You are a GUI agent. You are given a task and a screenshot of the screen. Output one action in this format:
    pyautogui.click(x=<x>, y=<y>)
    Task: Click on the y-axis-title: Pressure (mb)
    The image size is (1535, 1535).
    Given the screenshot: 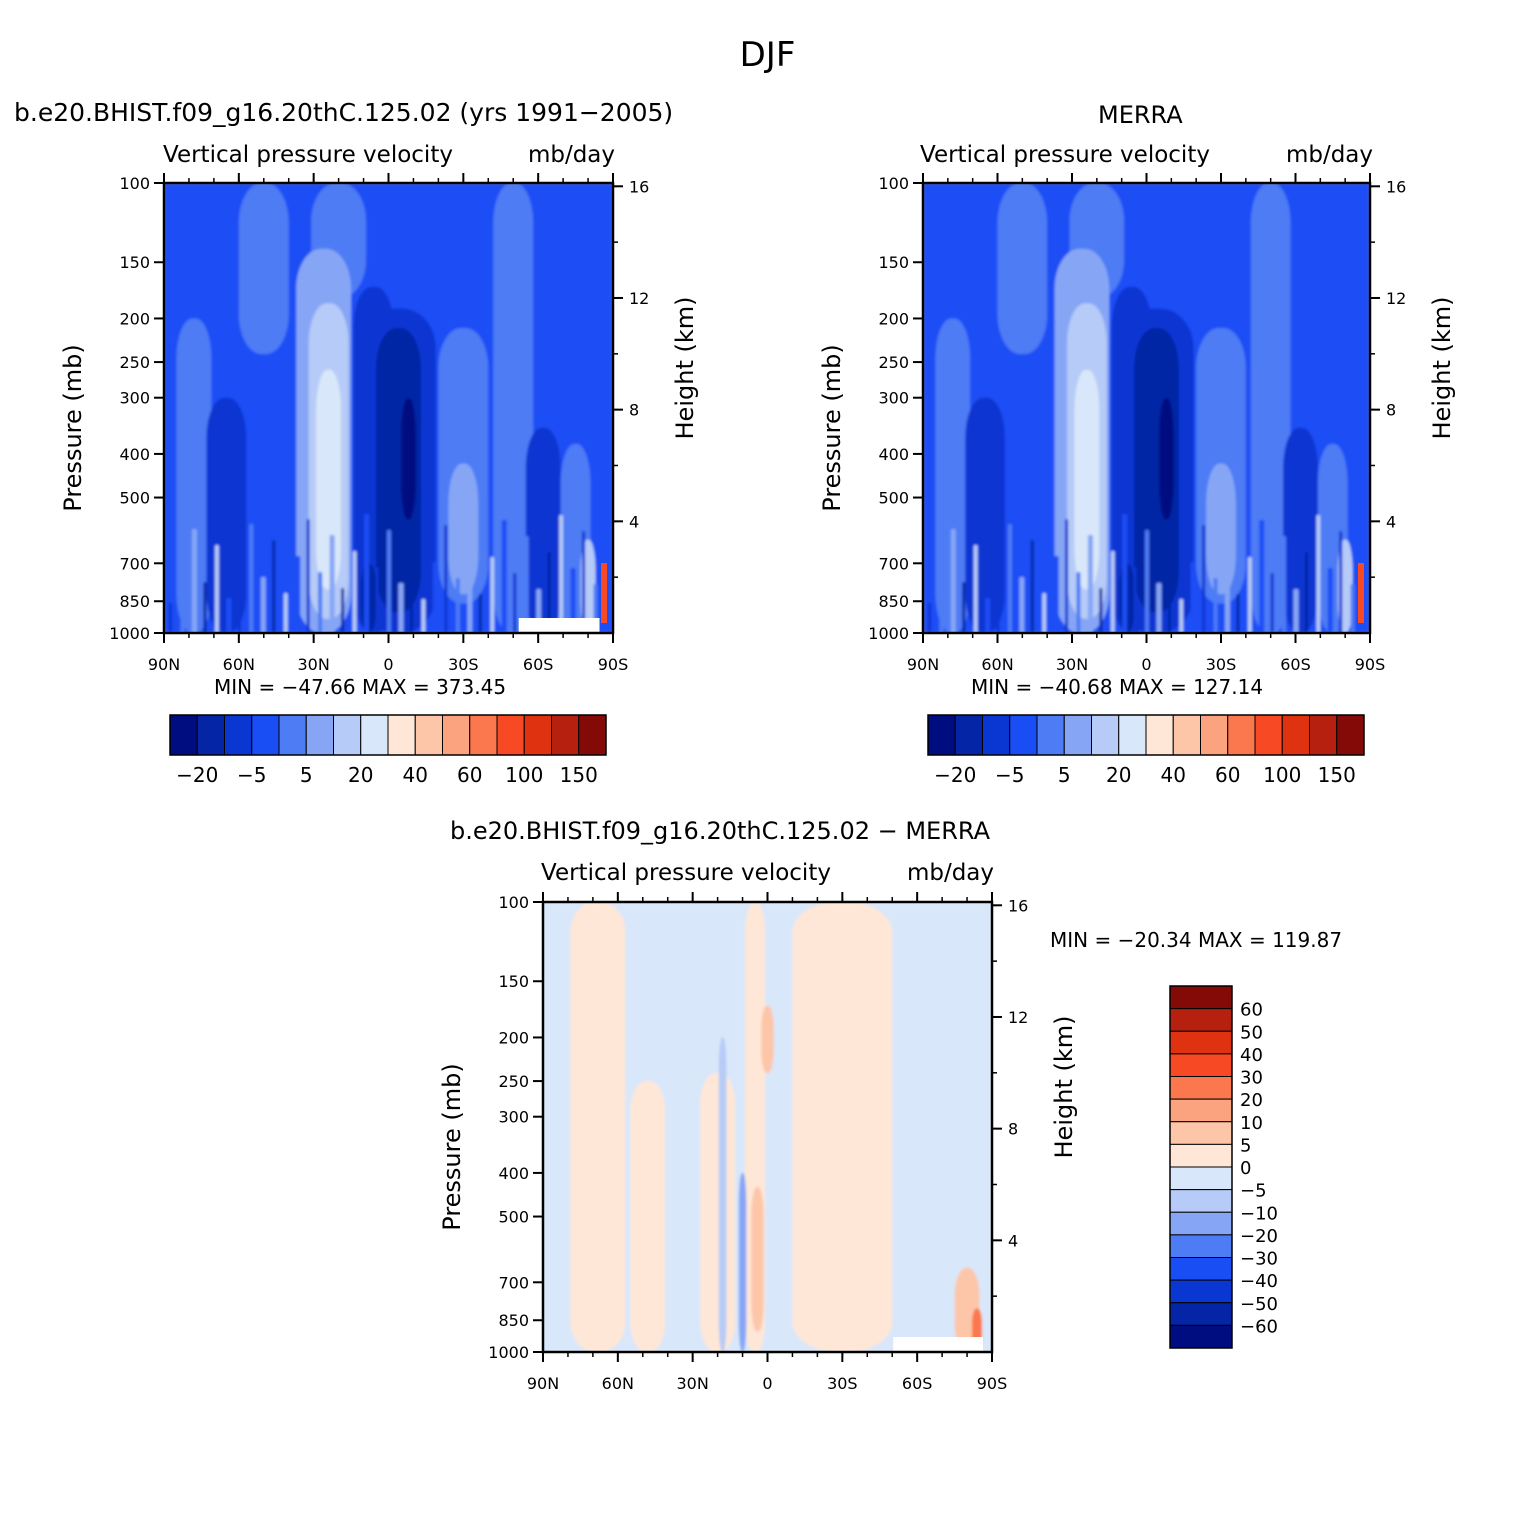 What is the action you would take?
    pyautogui.click(x=73, y=427)
    